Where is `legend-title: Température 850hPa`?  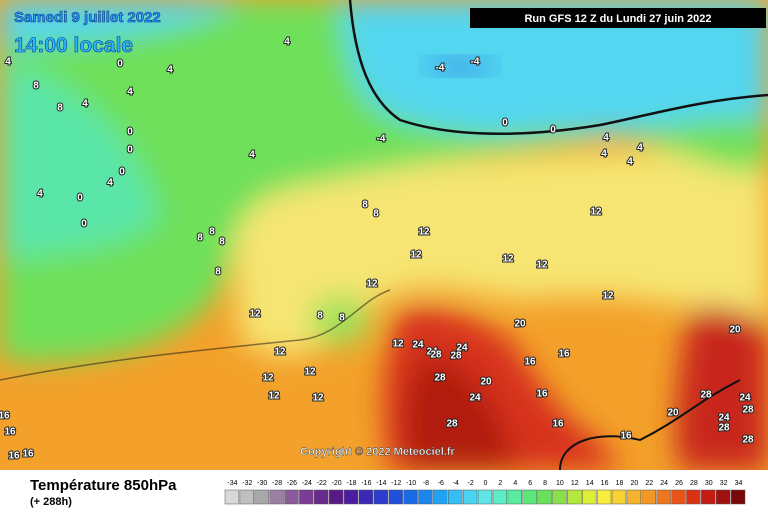 legend-title: Température 850hPa is located at coordinates (103, 485).